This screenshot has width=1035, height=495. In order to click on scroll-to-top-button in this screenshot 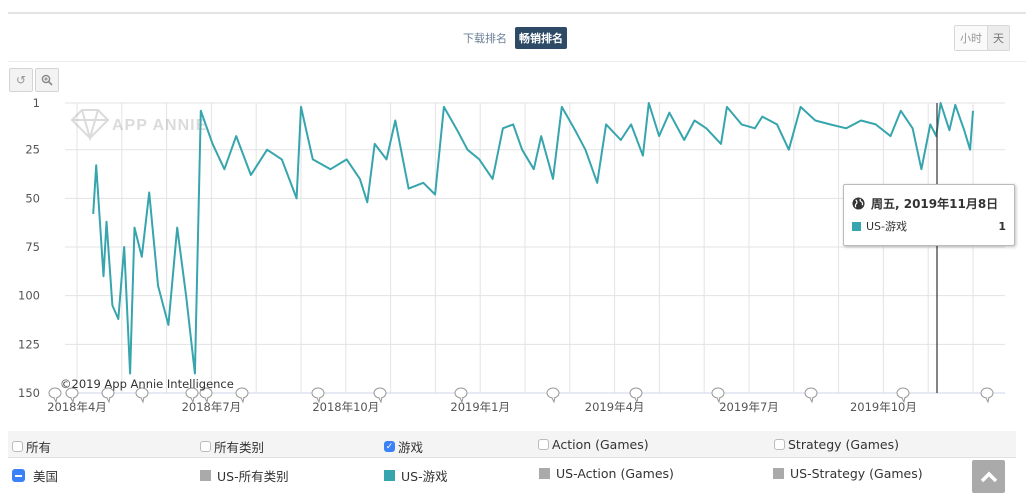, I will do `click(988, 476)`.